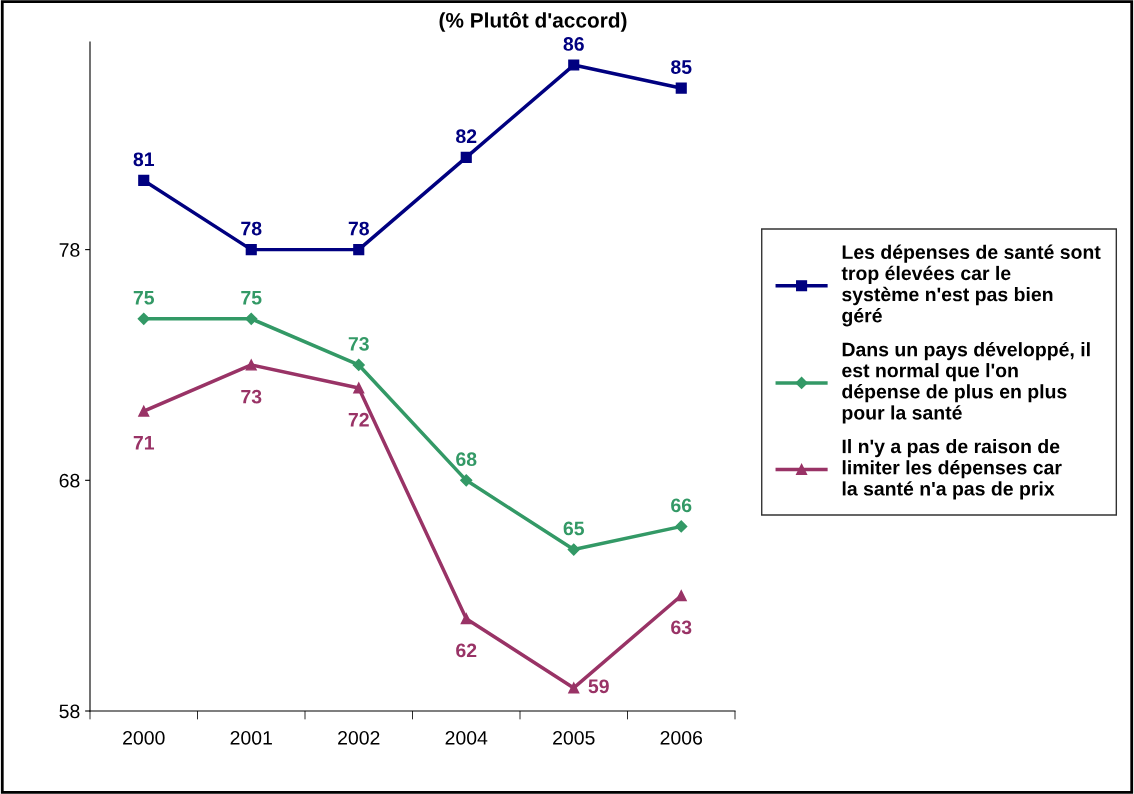  What do you see at coordinates (533, 21) in the screenshot?
I see `chart-title: (% Plutôt d'accord)` at bounding box center [533, 21].